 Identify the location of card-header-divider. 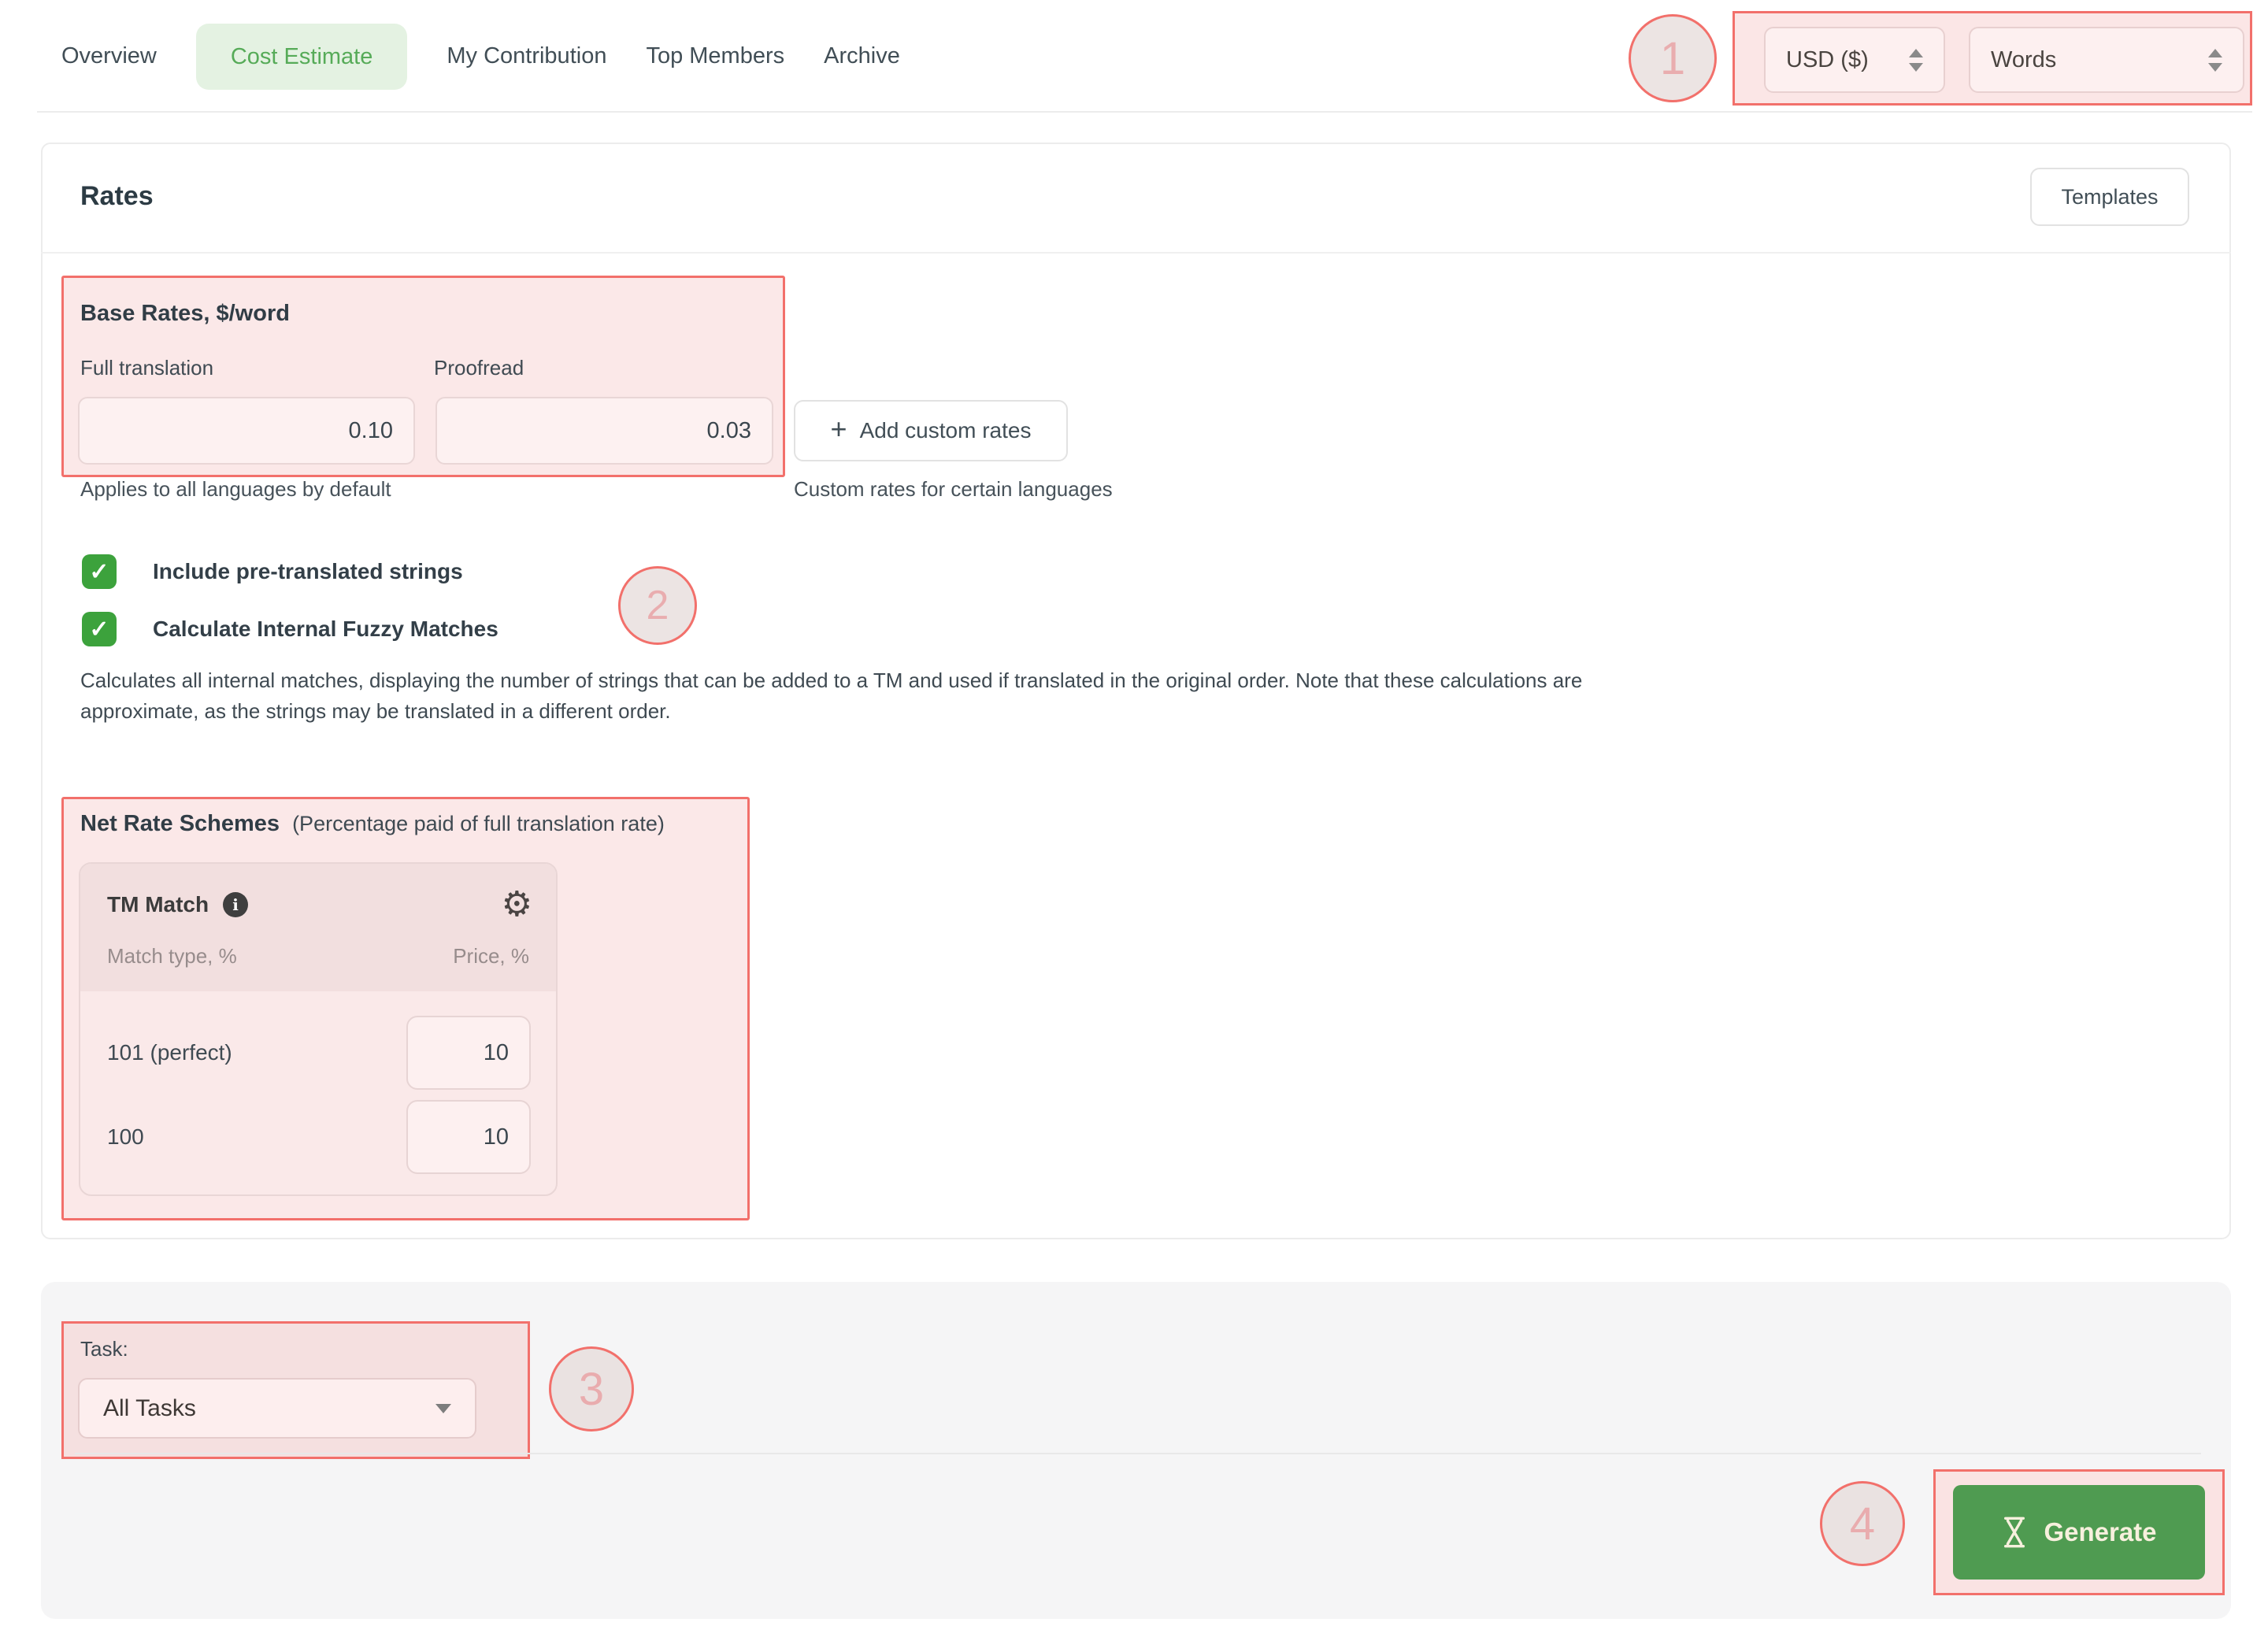
(1136, 253).